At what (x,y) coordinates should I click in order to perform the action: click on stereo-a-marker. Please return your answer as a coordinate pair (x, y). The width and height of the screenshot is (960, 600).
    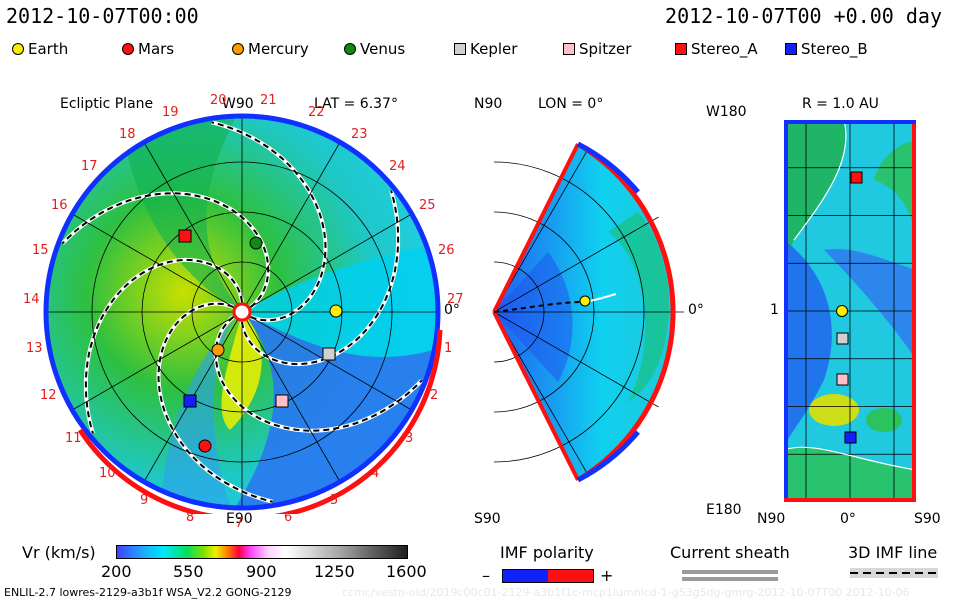
    Looking at the image, I should click on (185, 236).